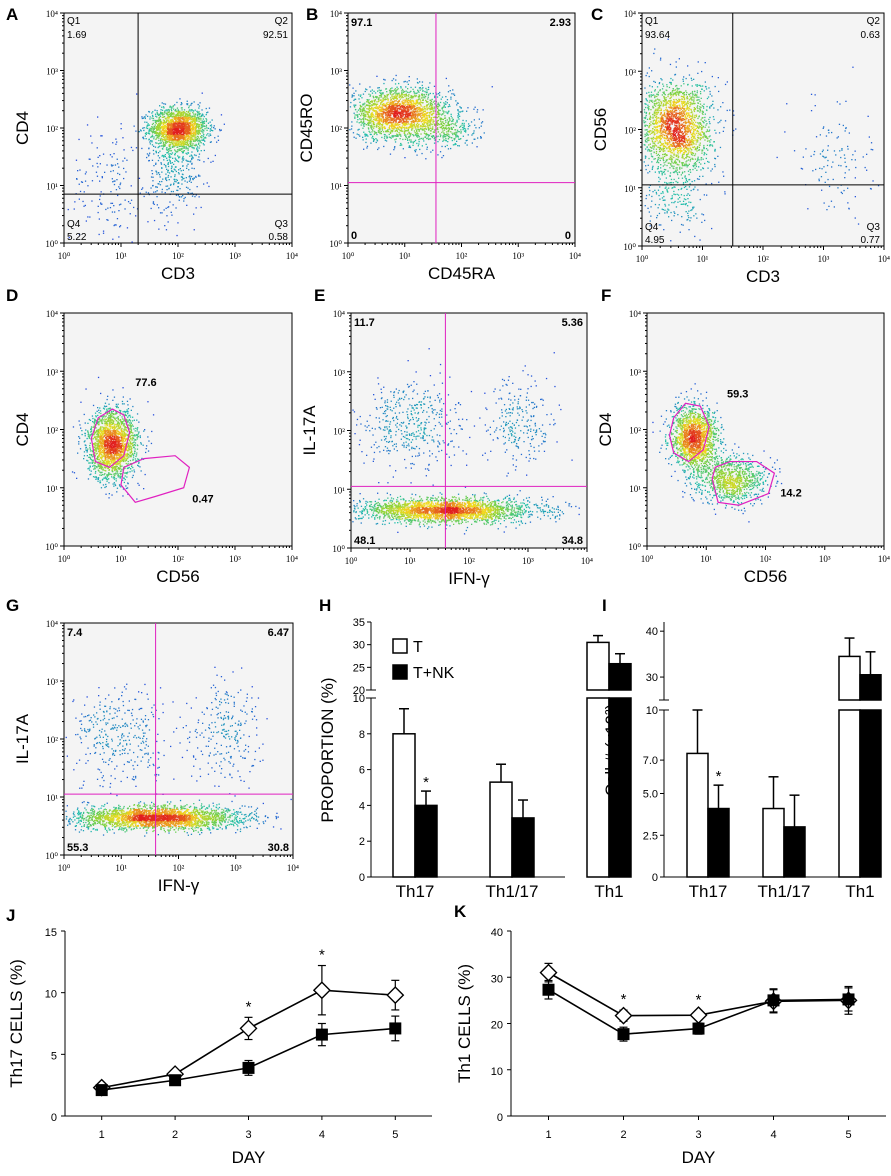  I want to click on x-tick-label-J-2: 3, so click(248, 1135).